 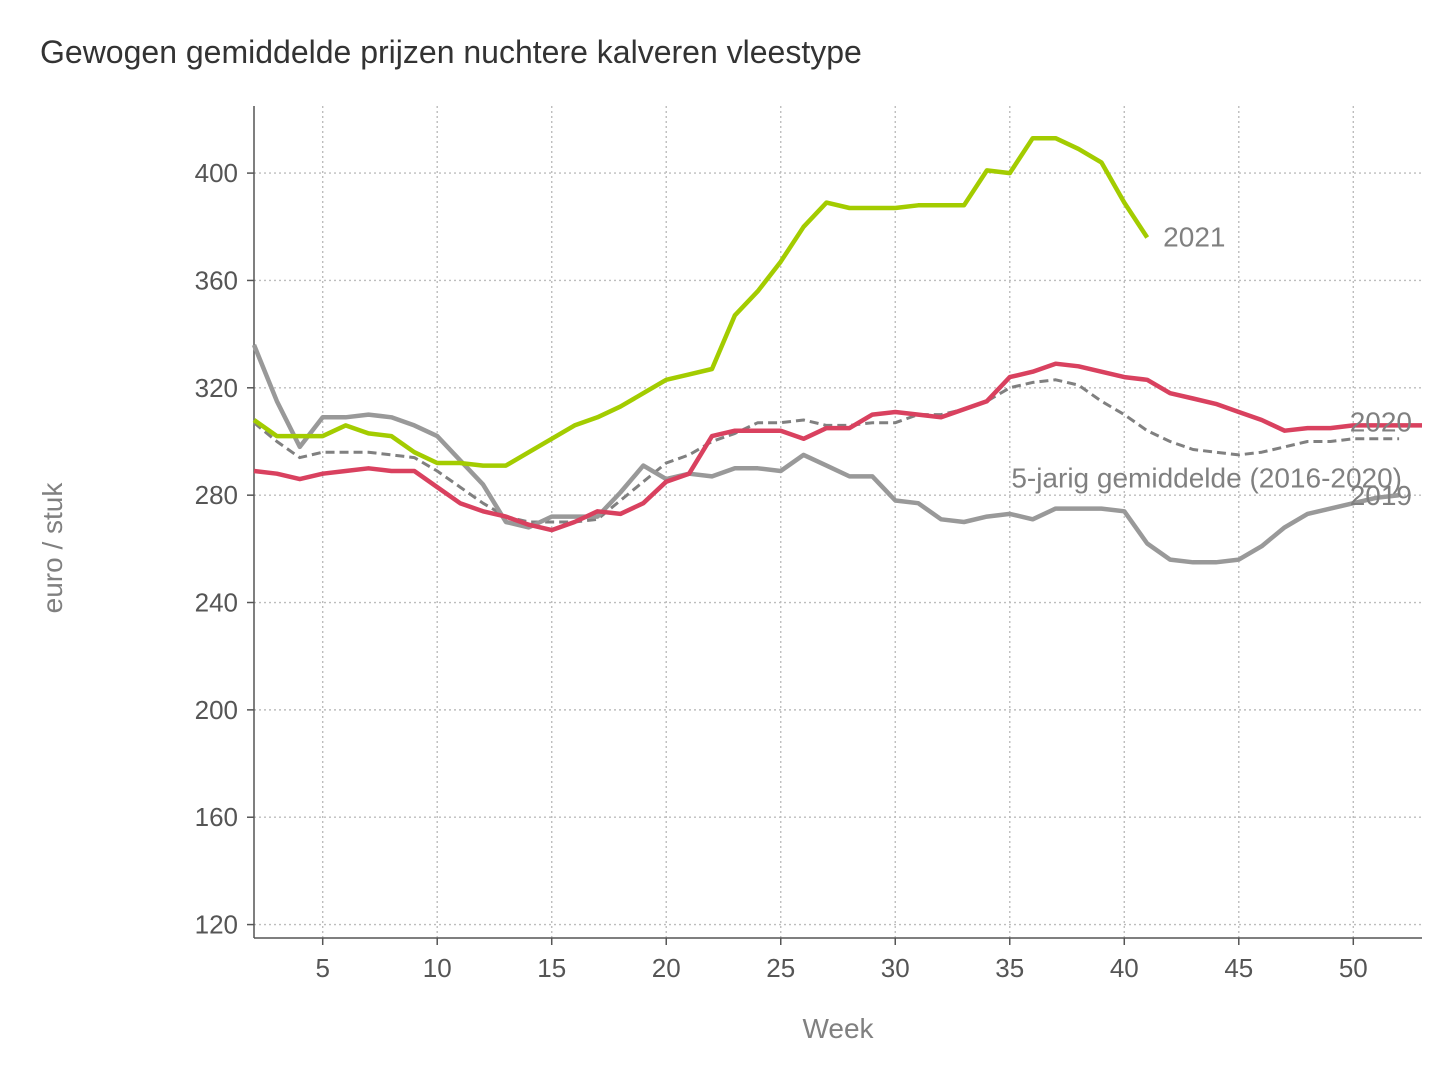 What do you see at coordinates (826, 451) in the screenshot?
I see `series-line-5-jarig-gemiddelde-2016-2020-` at bounding box center [826, 451].